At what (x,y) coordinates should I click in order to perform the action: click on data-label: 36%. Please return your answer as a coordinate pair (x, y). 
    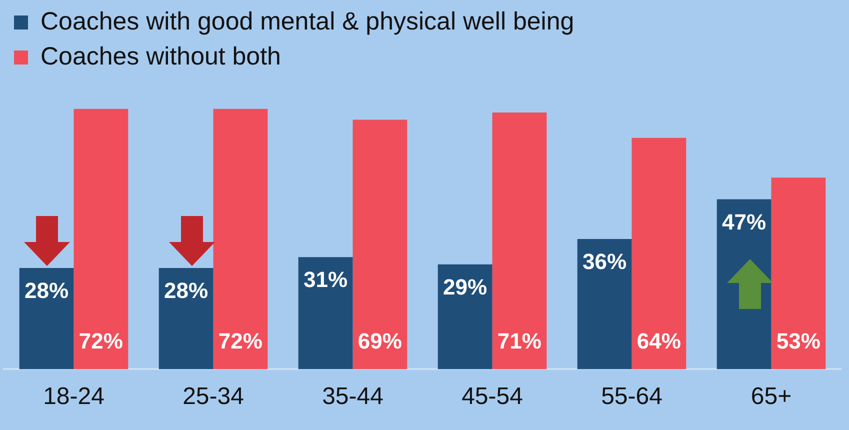
    Looking at the image, I should click on (604, 261).